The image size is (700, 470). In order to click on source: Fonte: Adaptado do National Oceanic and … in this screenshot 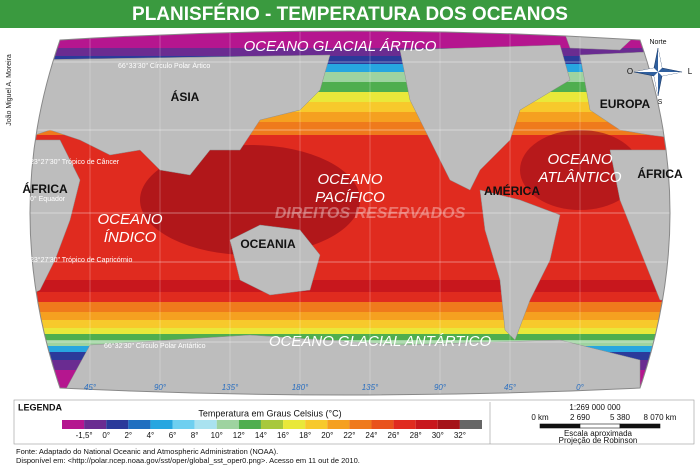, I will do `click(147, 451)`.